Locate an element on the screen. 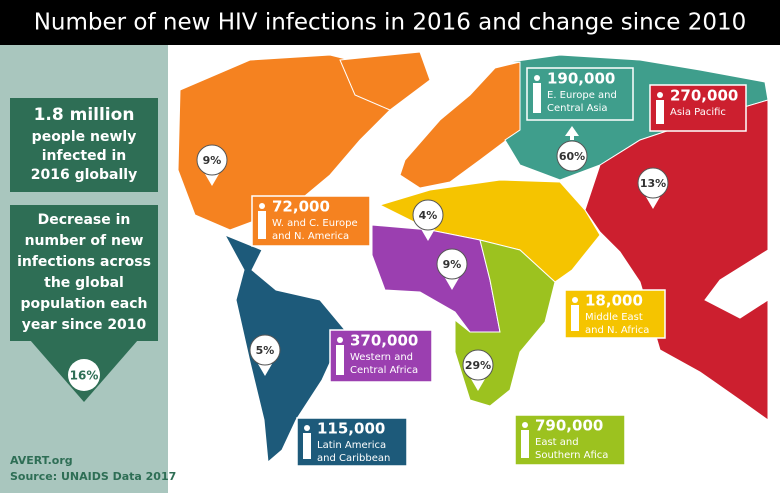  change-value: 13% is located at coordinates (653, 183).